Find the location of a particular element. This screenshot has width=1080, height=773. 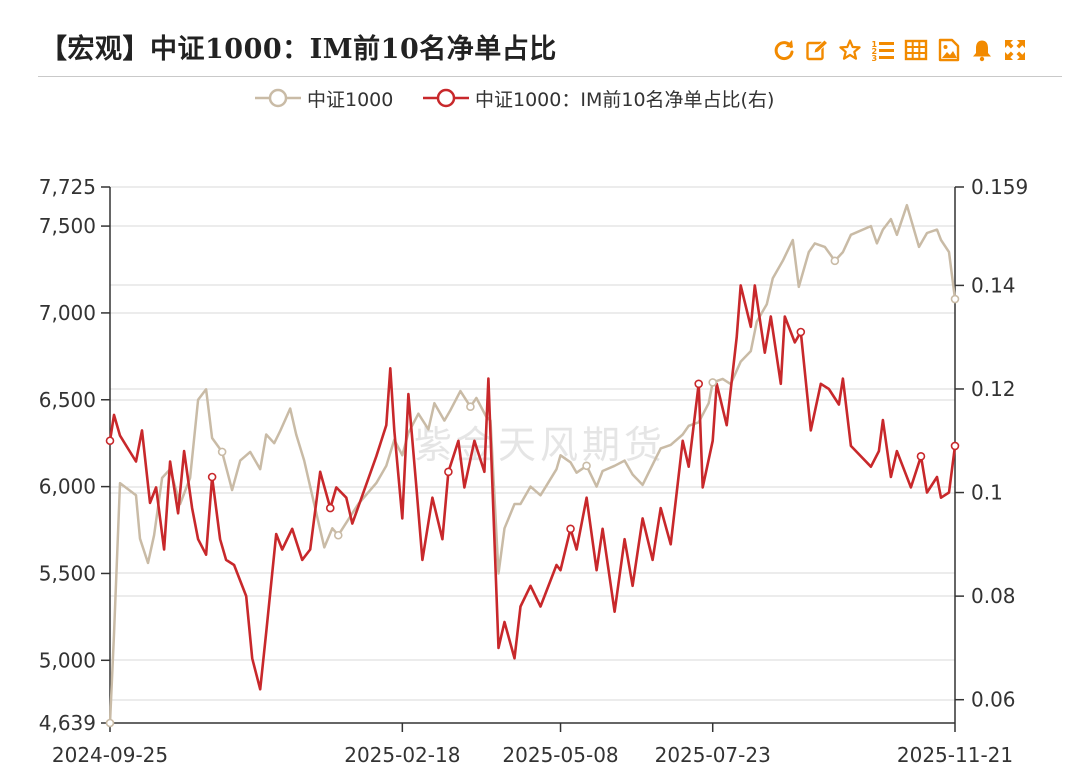

right-tick-label: 0.1 is located at coordinates (987, 493).